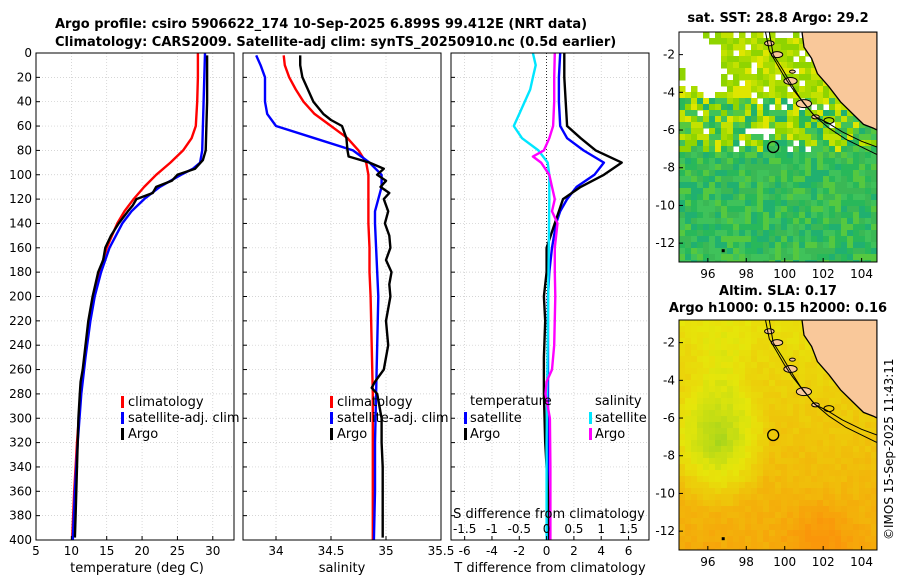 The image size is (900, 580). What do you see at coordinates (184, 418) in the screenshot?
I see `legend-satellite-label: satellite-adj. clim` at bounding box center [184, 418].